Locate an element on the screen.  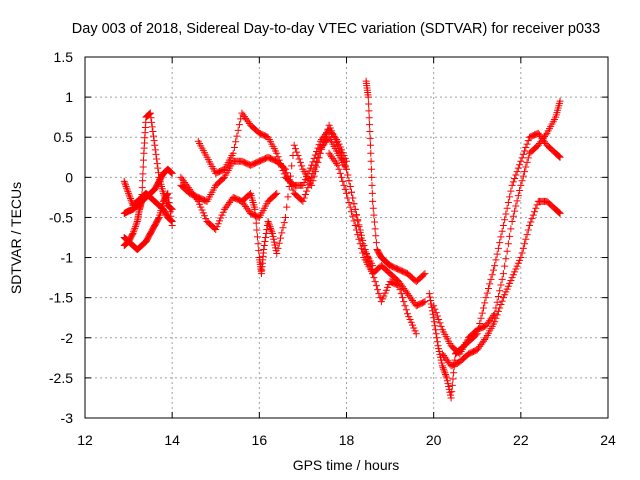
x-tick-label: 24 is located at coordinates (608, 440).